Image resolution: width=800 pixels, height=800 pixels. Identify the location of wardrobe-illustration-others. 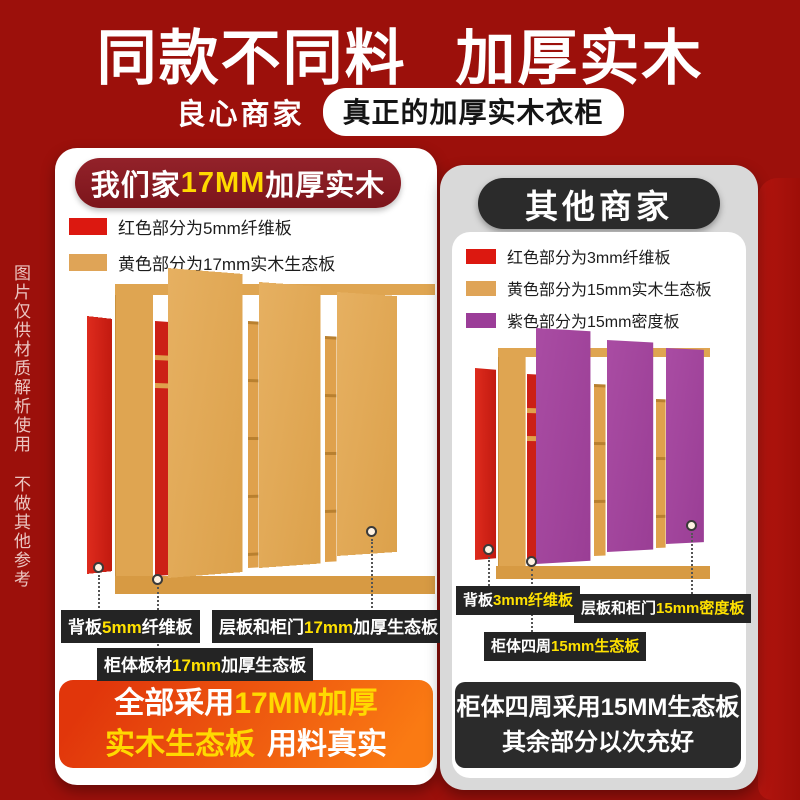
(599, 455).